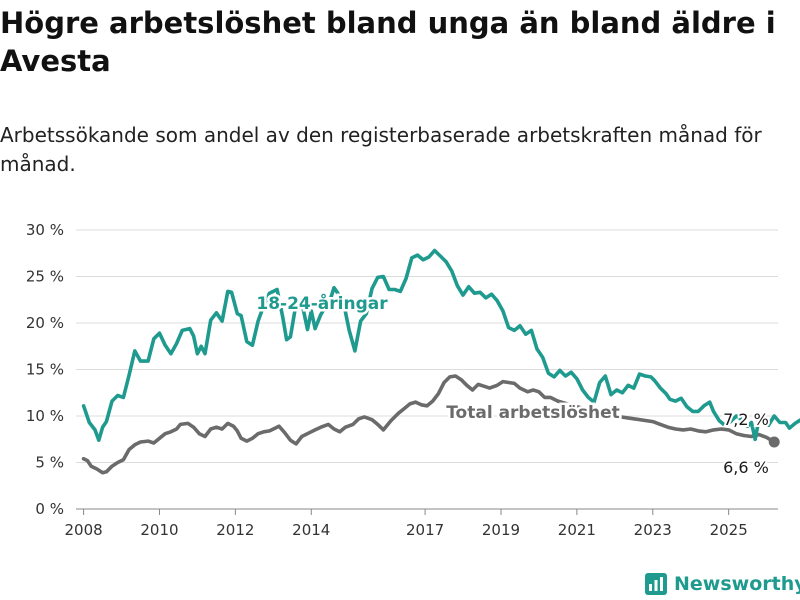  What do you see at coordinates (83, 530) in the screenshot?
I see `x-tick-label: 2008` at bounding box center [83, 530].